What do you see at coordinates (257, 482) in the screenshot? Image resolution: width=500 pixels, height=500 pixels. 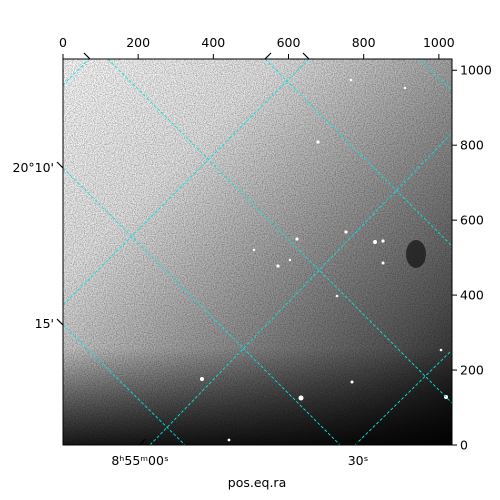 I see `x-axis-label: pos.eq.ra` at bounding box center [257, 482].